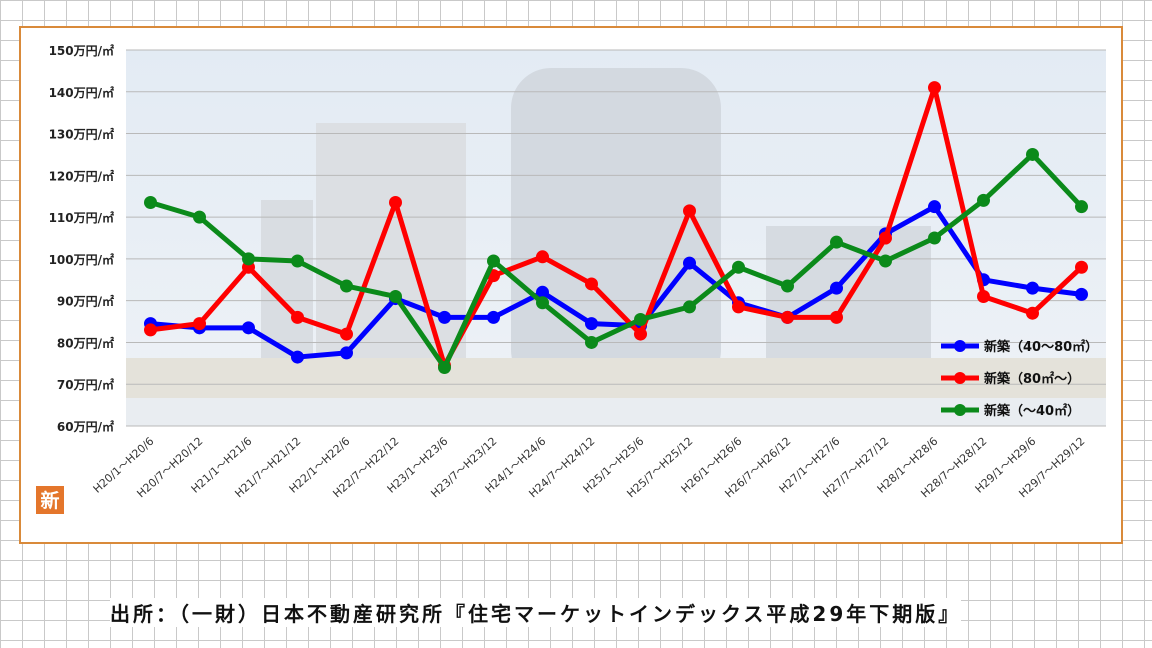 The width and height of the screenshot is (1152, 648). I want to click on legend-item: 新築（～40㎡）, so click(1010, 411).